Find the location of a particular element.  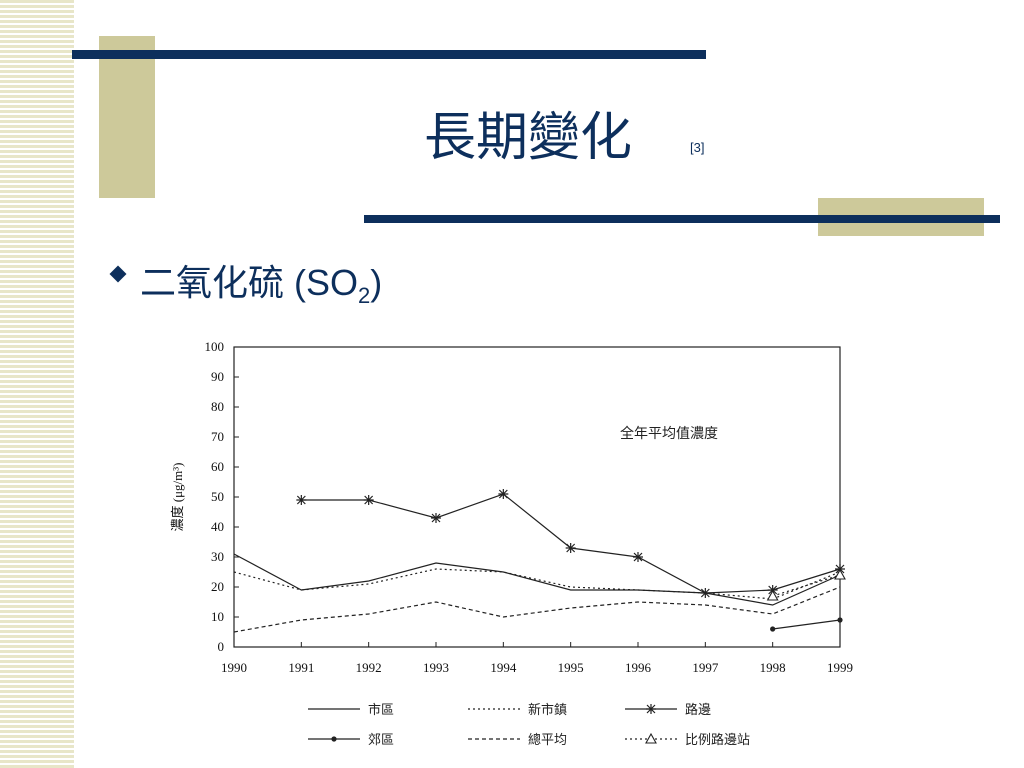

decorative-navy-bar-bottom is located at coordinates (682, 219).